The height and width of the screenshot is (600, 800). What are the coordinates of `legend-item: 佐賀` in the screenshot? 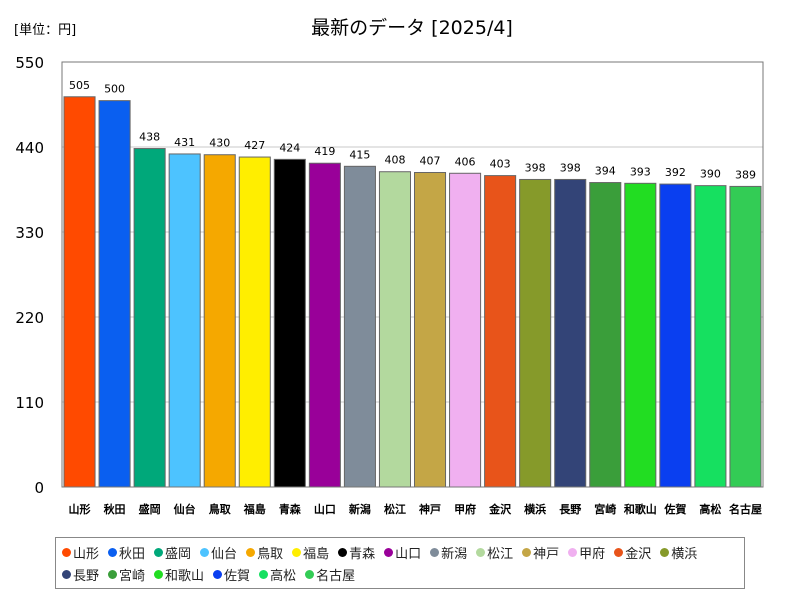 It's located at (231, 574).